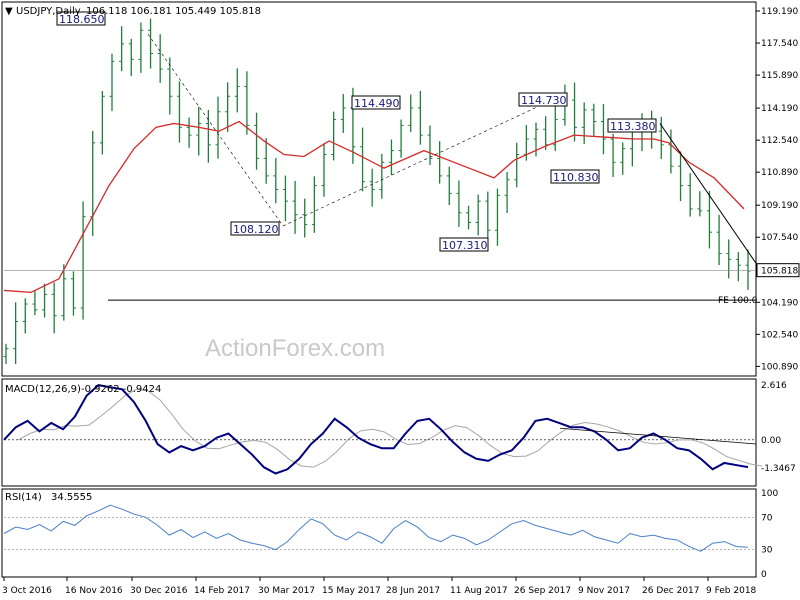 This screenshot has width=800, height=600. Describe the element at coordinates (779, 141) in the screenshot. I see `y-tick-label: 112.540` at that location.